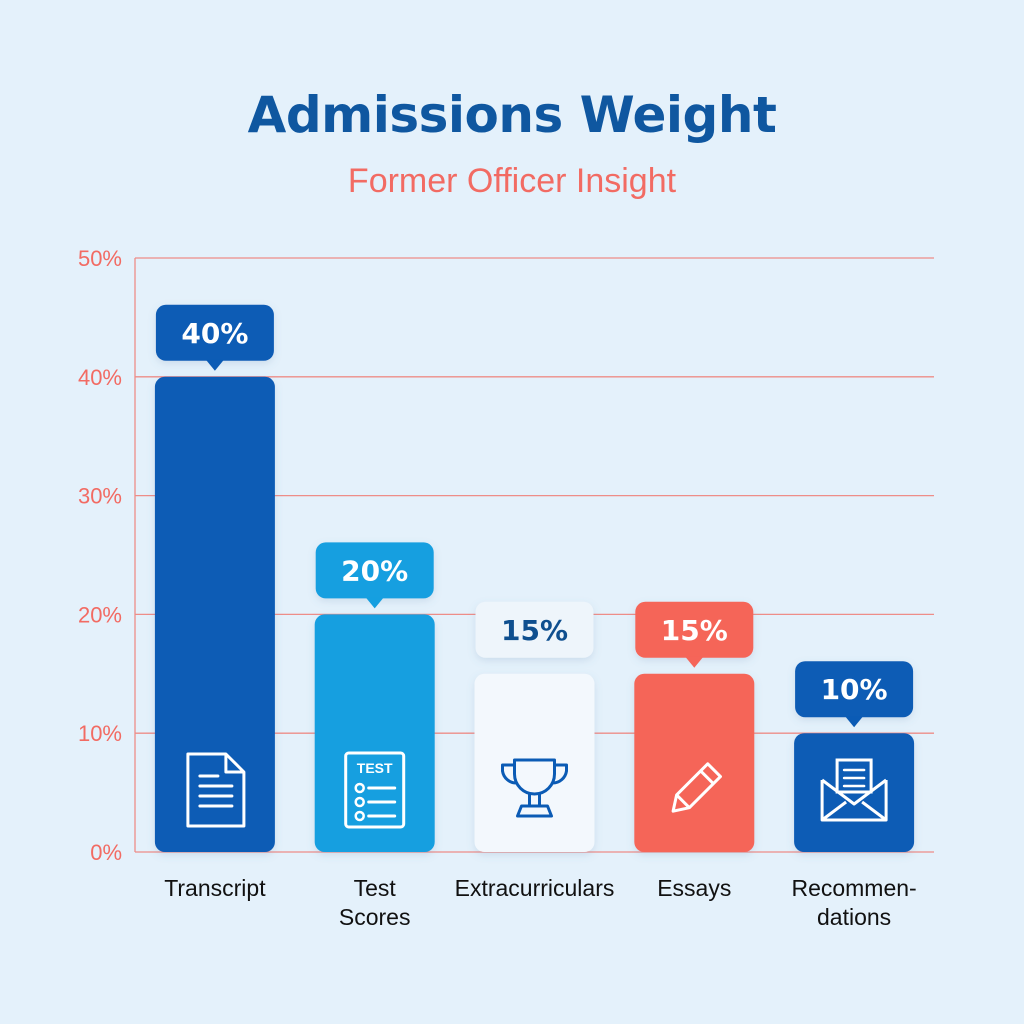 The image size is (1024, 1024). What do you see at coordinates (694, 888) in the screenshot?
I see `x-tick-label: Essays` at bounding box center [694, 888].